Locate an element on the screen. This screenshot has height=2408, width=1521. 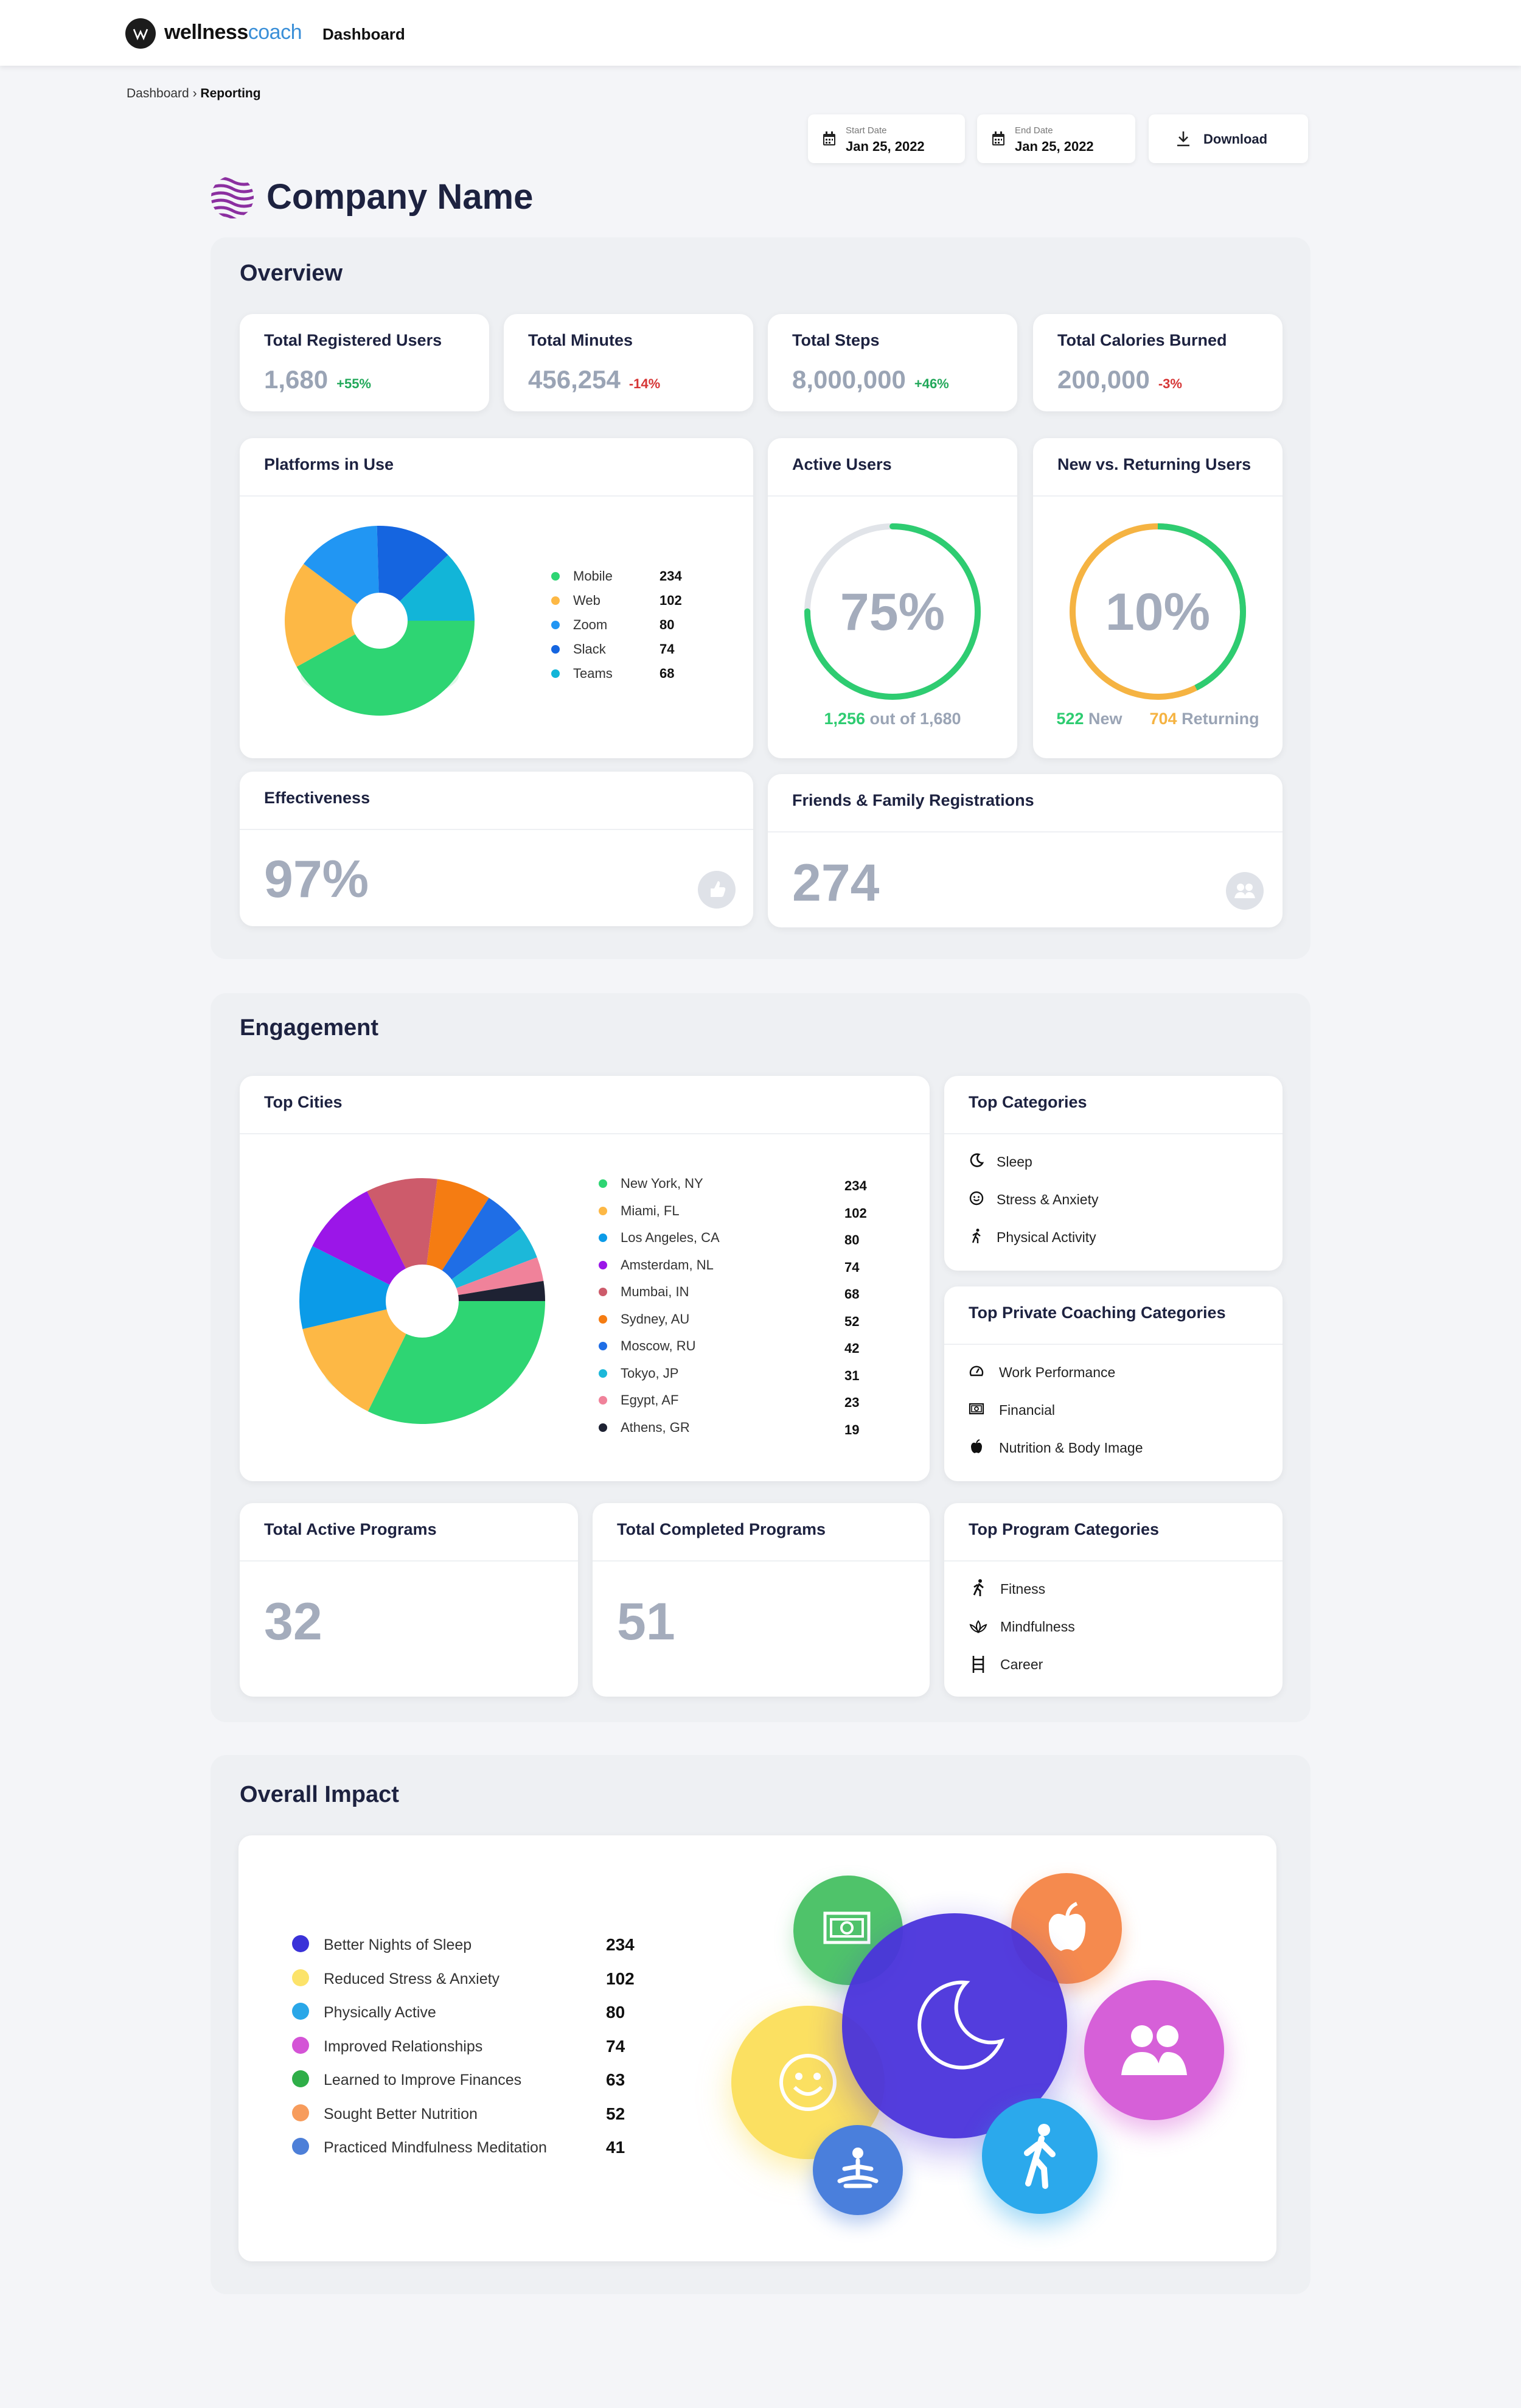
private-coaching-title: Top Private Coaching Categories is located at coordinates (1098, 1312).